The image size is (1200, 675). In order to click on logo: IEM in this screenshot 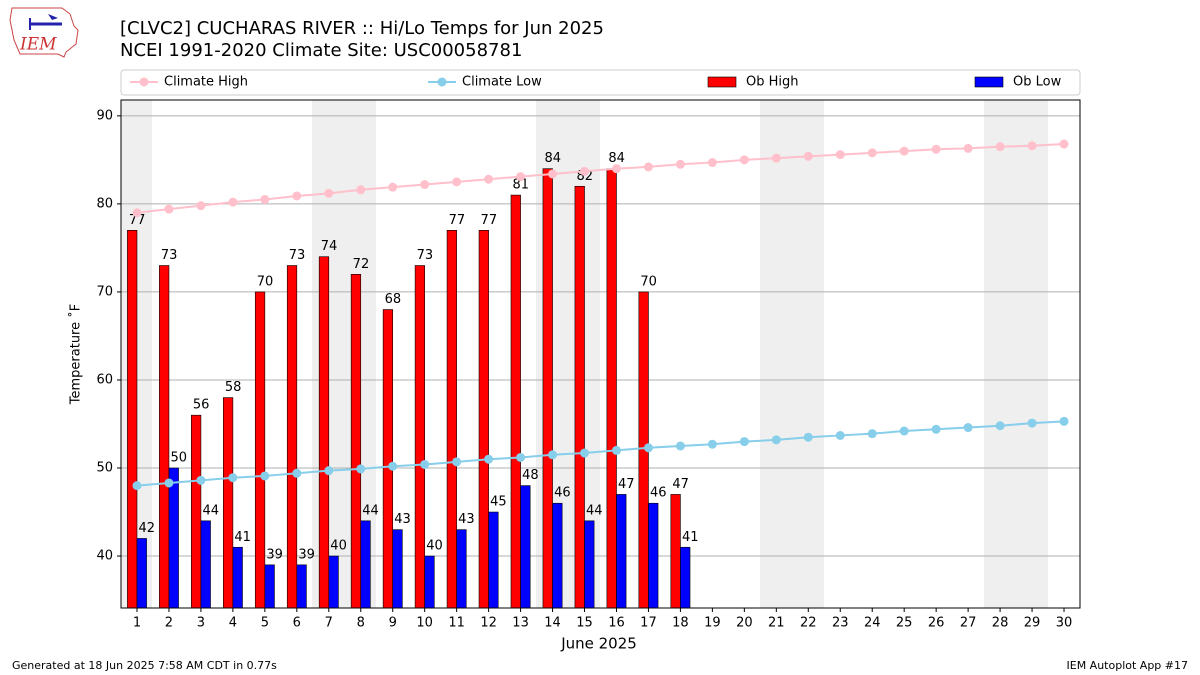, I will do `click(44, 32)`.